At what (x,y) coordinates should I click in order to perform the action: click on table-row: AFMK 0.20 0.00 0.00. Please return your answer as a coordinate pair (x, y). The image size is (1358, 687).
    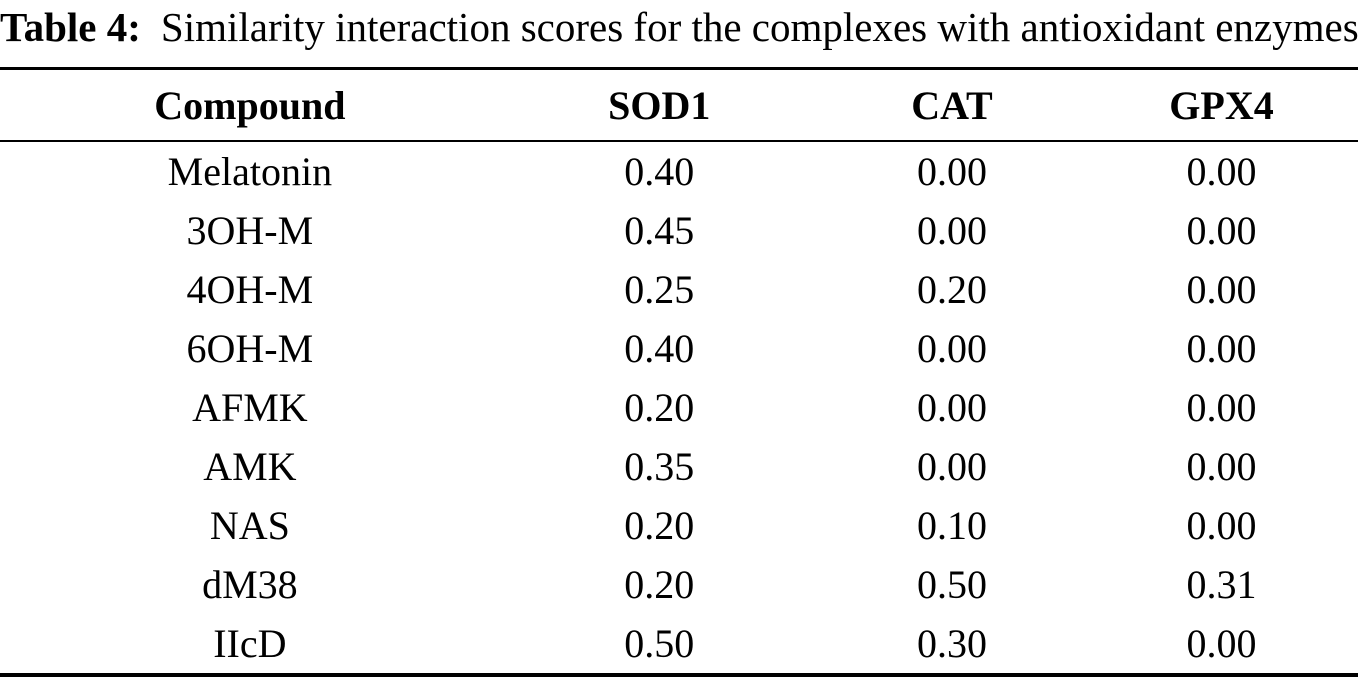
    Looking at the image, I should click on (679, 407).